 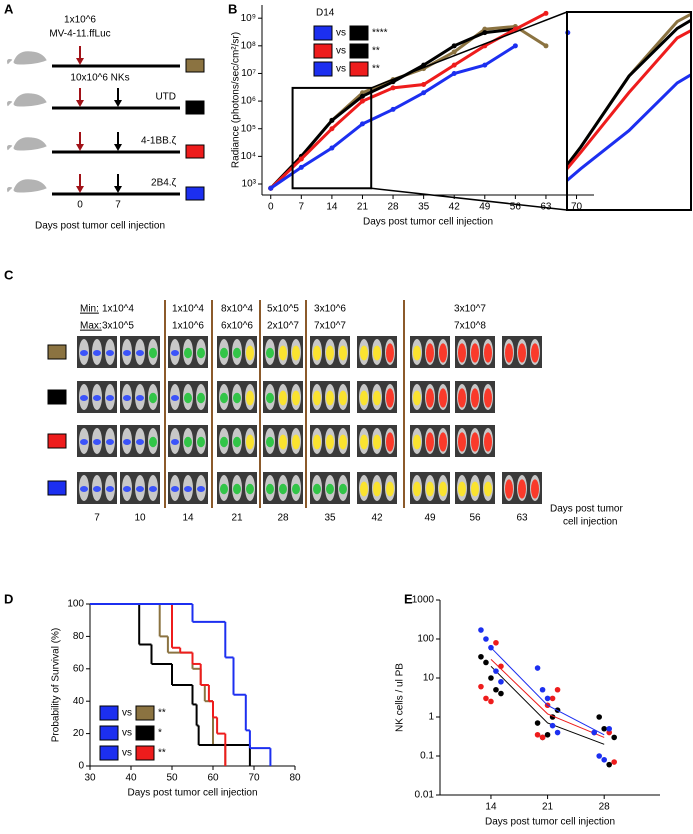 What do you see at coordinates (330, 518) in the screenshot?
I see `day-label: 35` at bounding box center [330, 518].